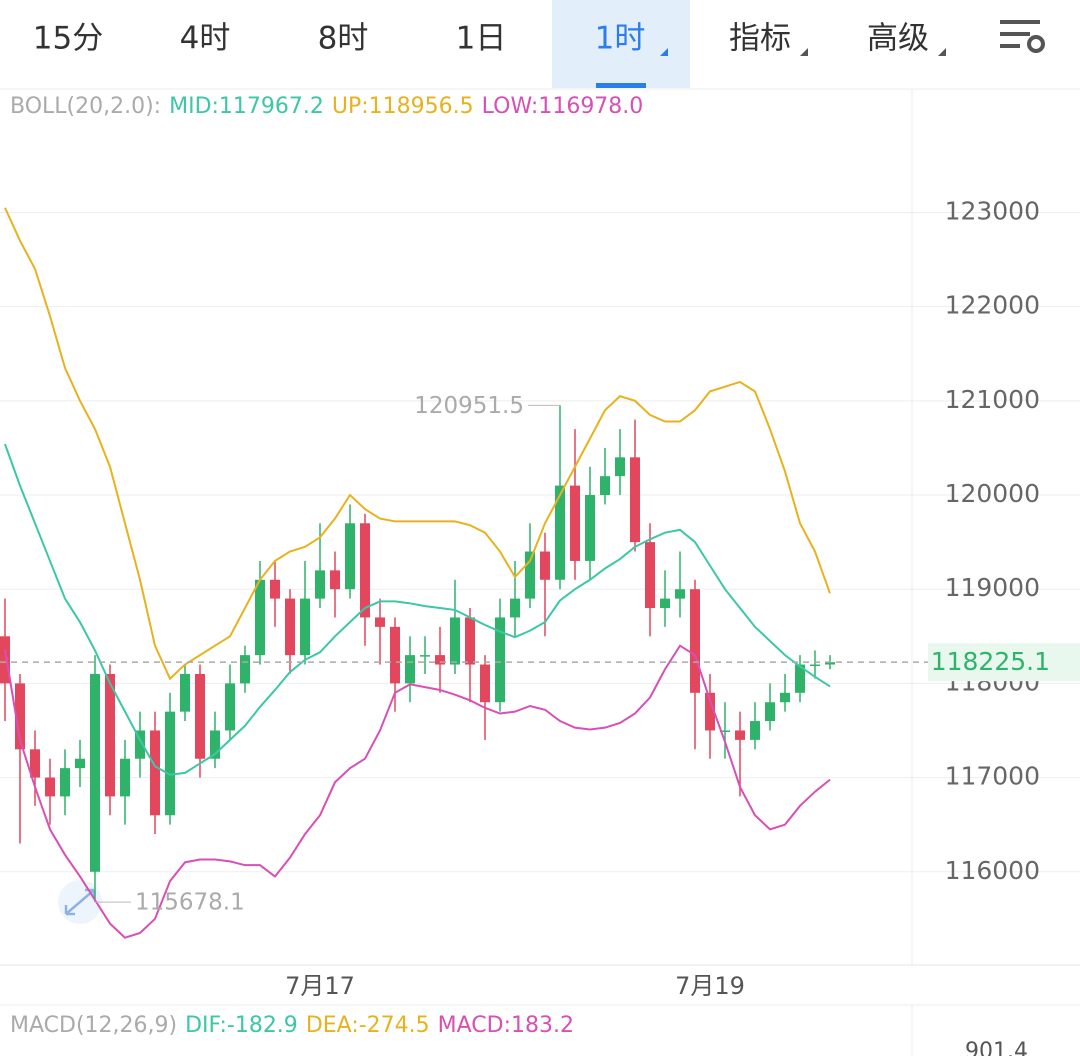  I want to click on header-item: MACD:183.2, so click(506, 1025).